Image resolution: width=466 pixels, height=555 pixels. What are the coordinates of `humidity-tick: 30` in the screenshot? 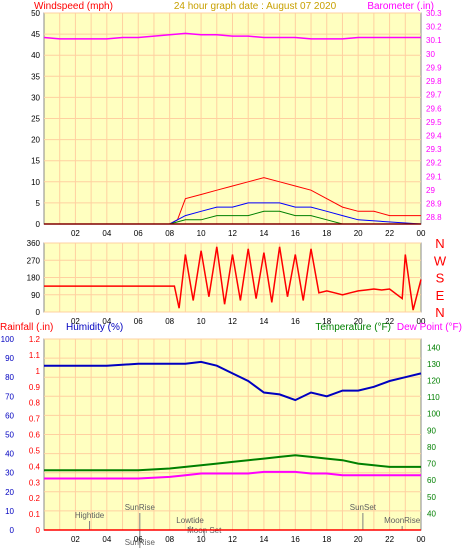 It's located at (9, 473).